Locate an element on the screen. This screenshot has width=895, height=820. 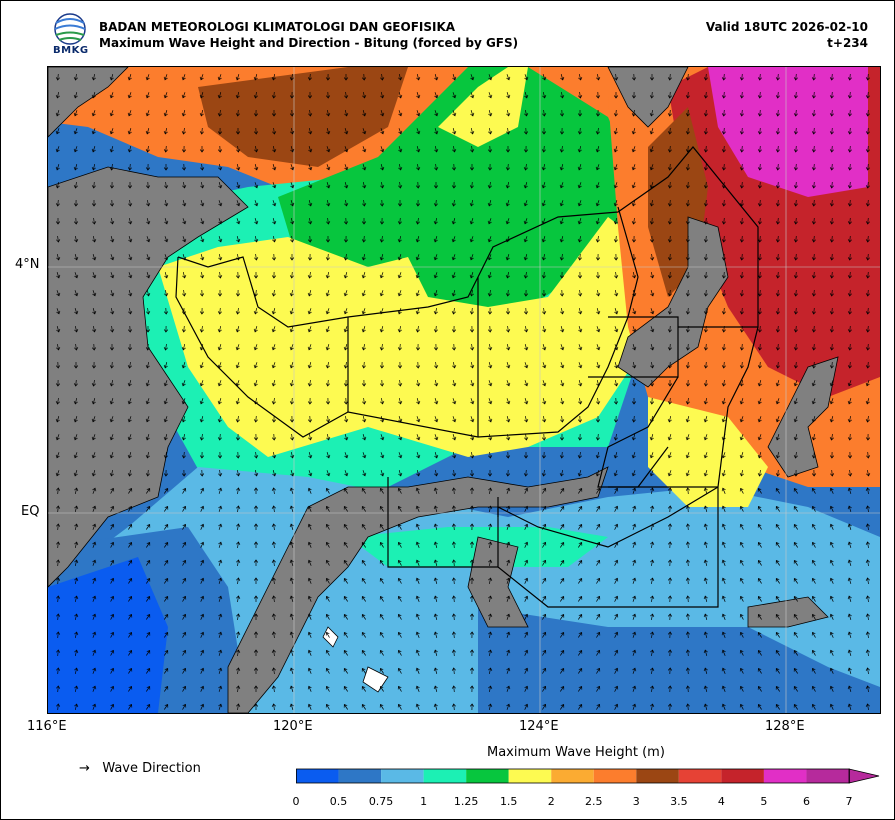
land-island-south is located at coordinates (355, 659).